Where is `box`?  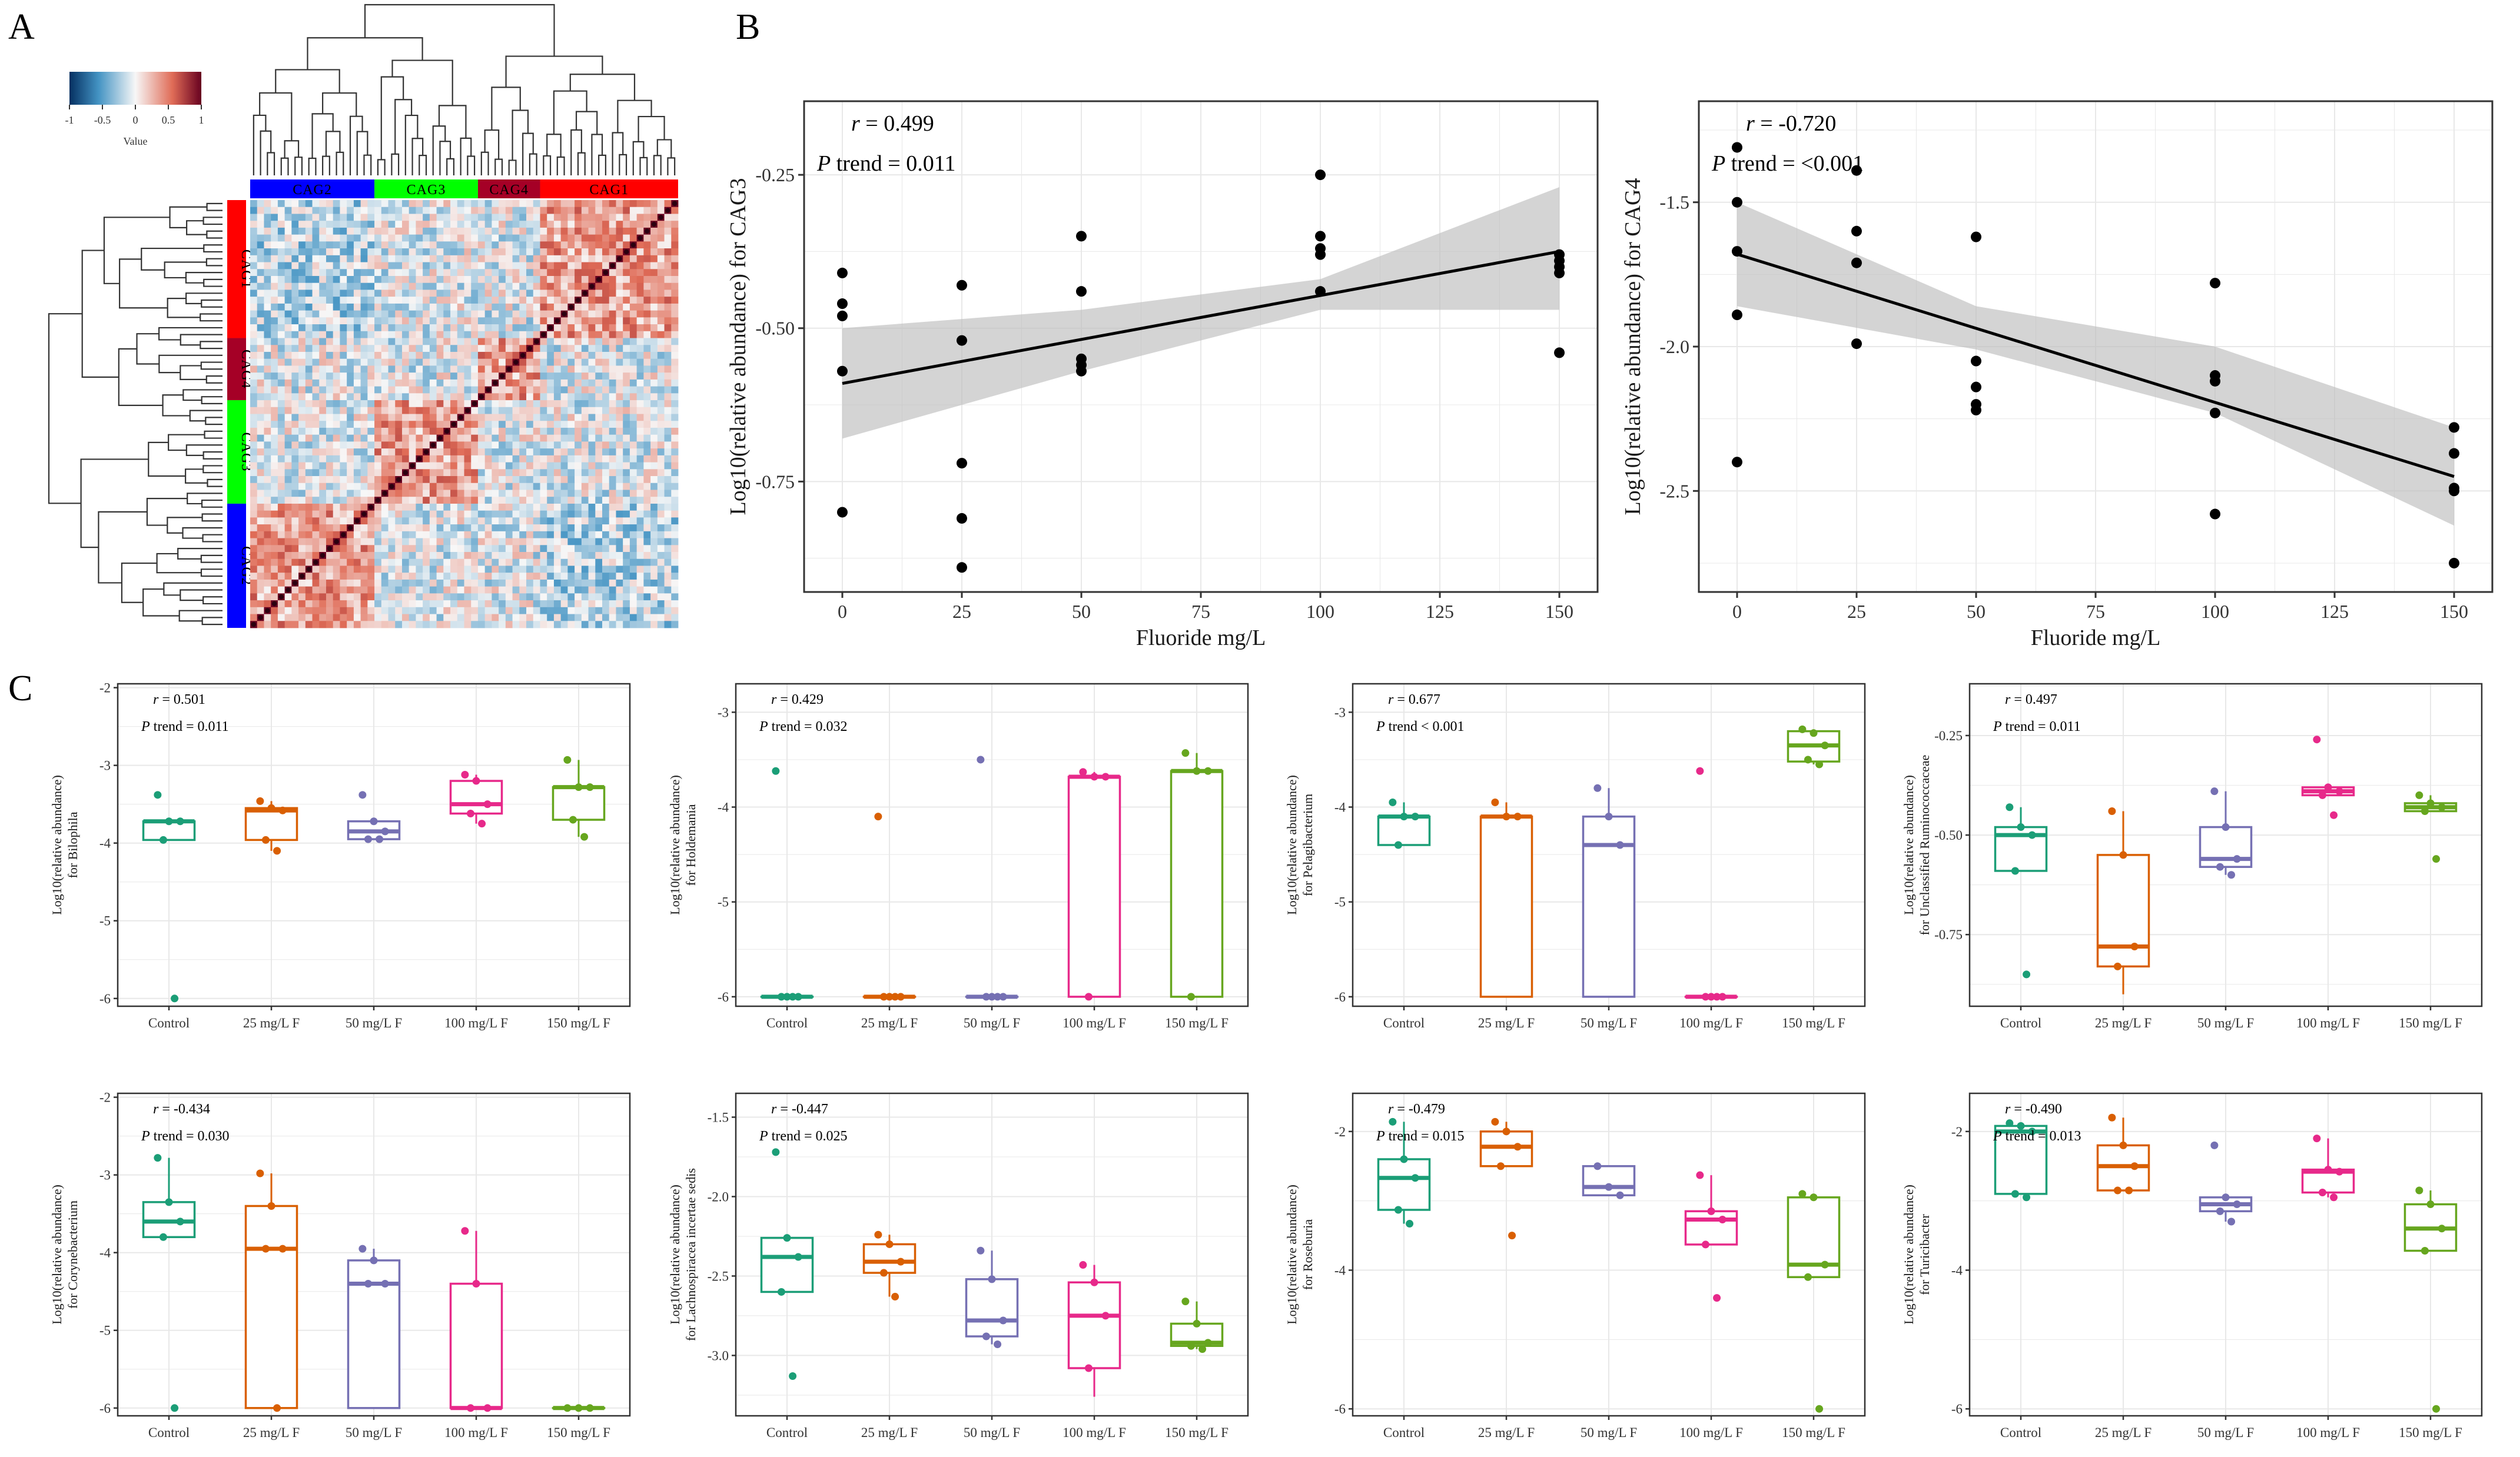
box is located at coordinates (1094, 1325).